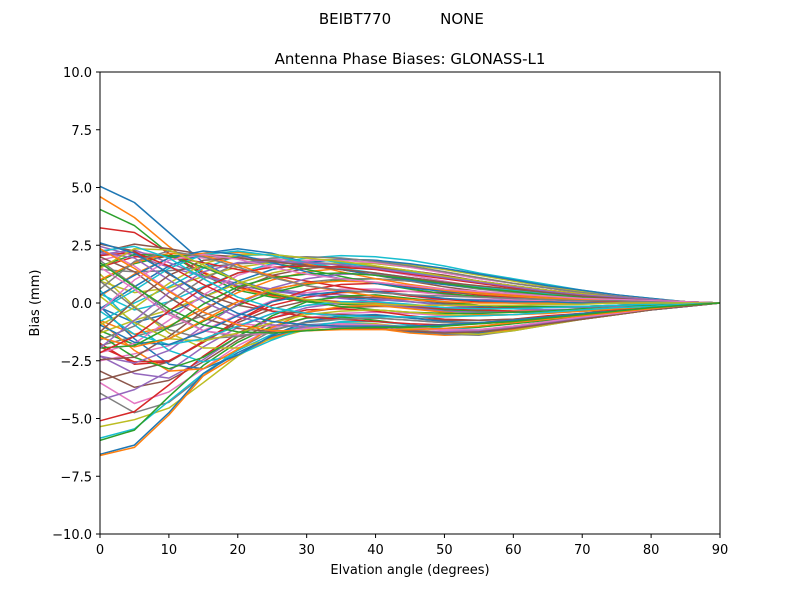 This screenshot has width=800, height=600. I want to click on y-axis-ticks: −10.0 −7.5 −5.0 −2.5 0.0 2.5 5.0 7.5 10.0, so click(76, 304).